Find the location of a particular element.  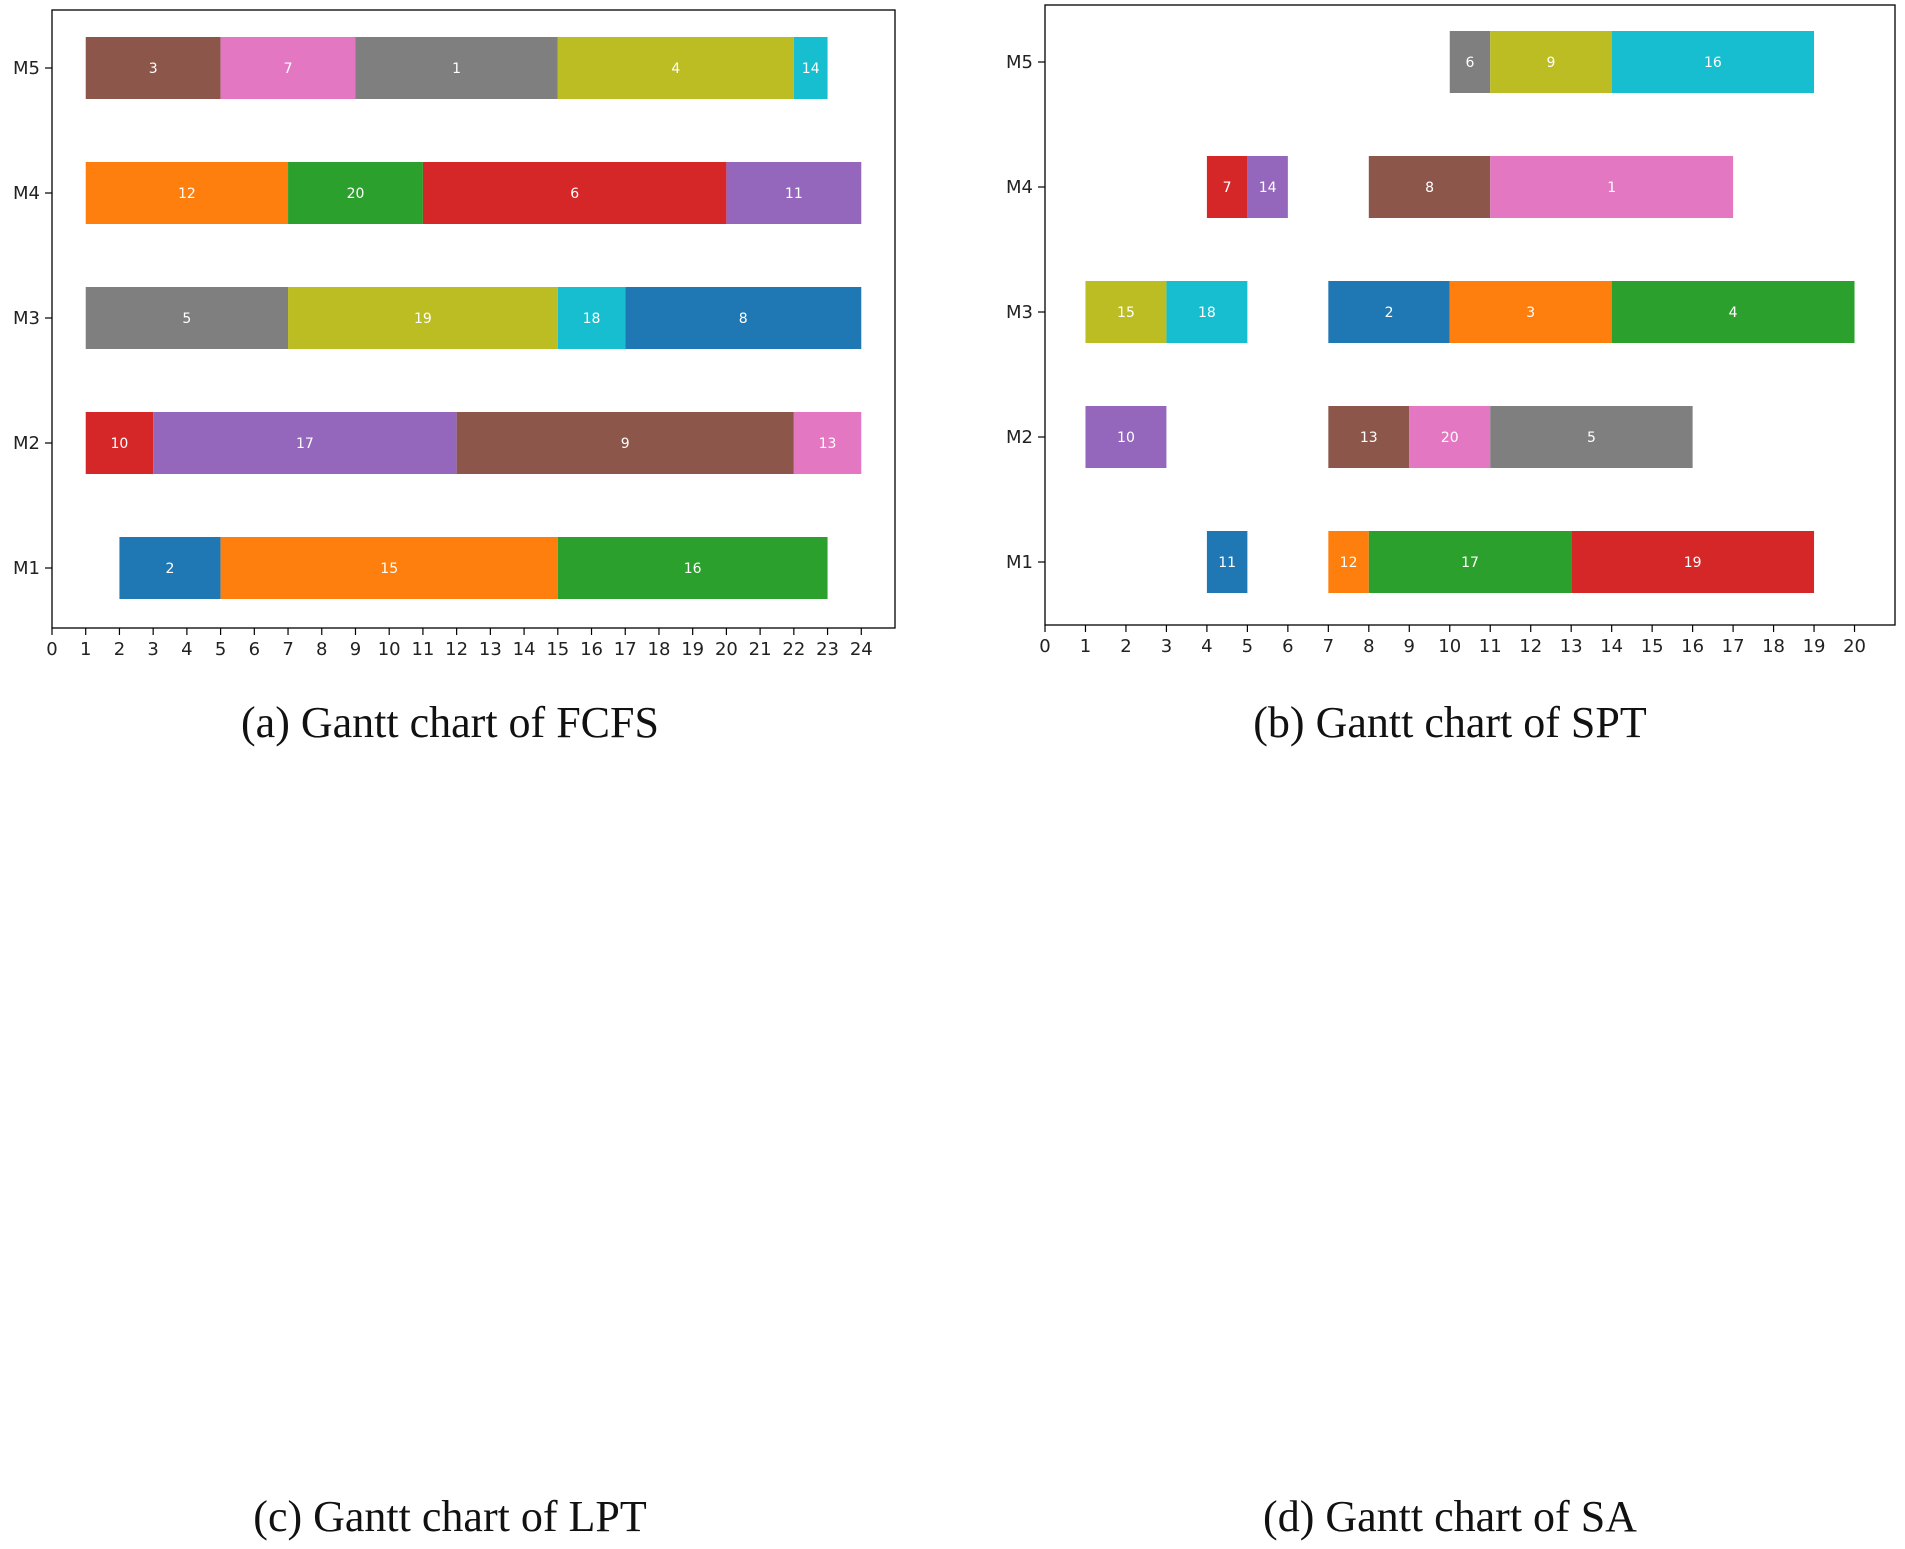

x-tick-label: 16 is located at coordinates (1692, 646).